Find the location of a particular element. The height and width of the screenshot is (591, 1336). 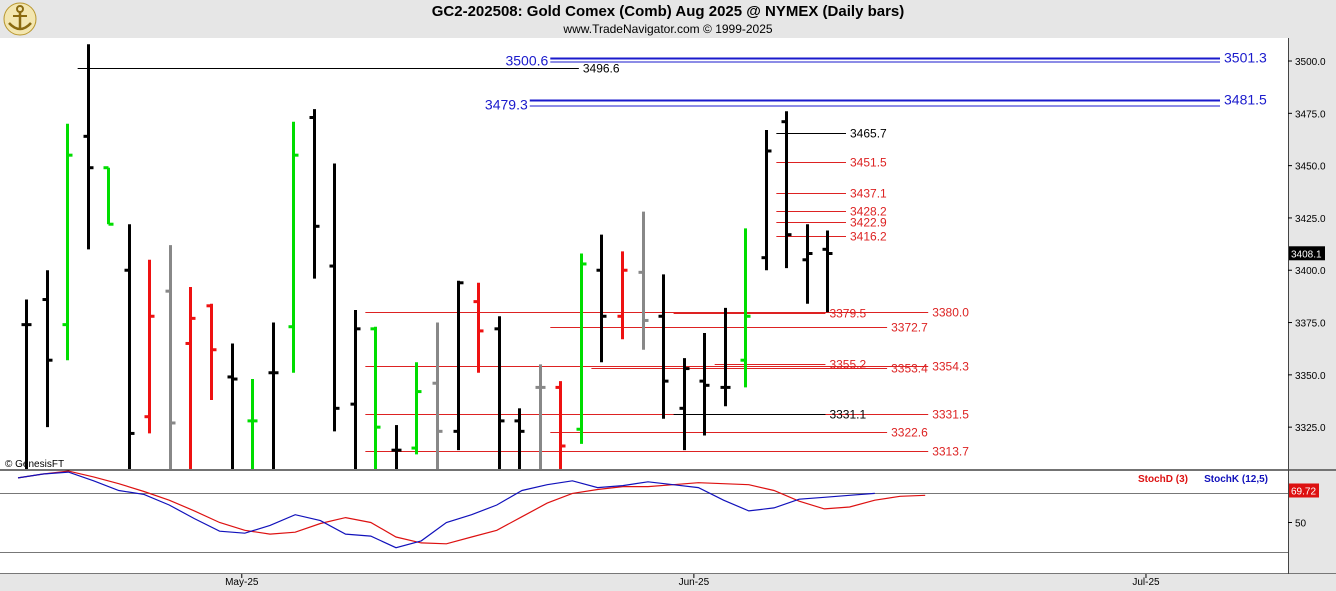

stochastic-reference-lines is located at coordinates (644, 523).